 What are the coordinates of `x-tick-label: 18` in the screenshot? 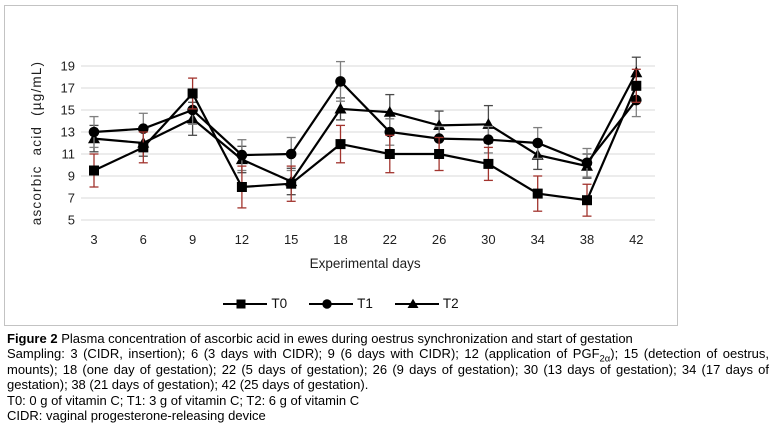 It's located at (340, 239).